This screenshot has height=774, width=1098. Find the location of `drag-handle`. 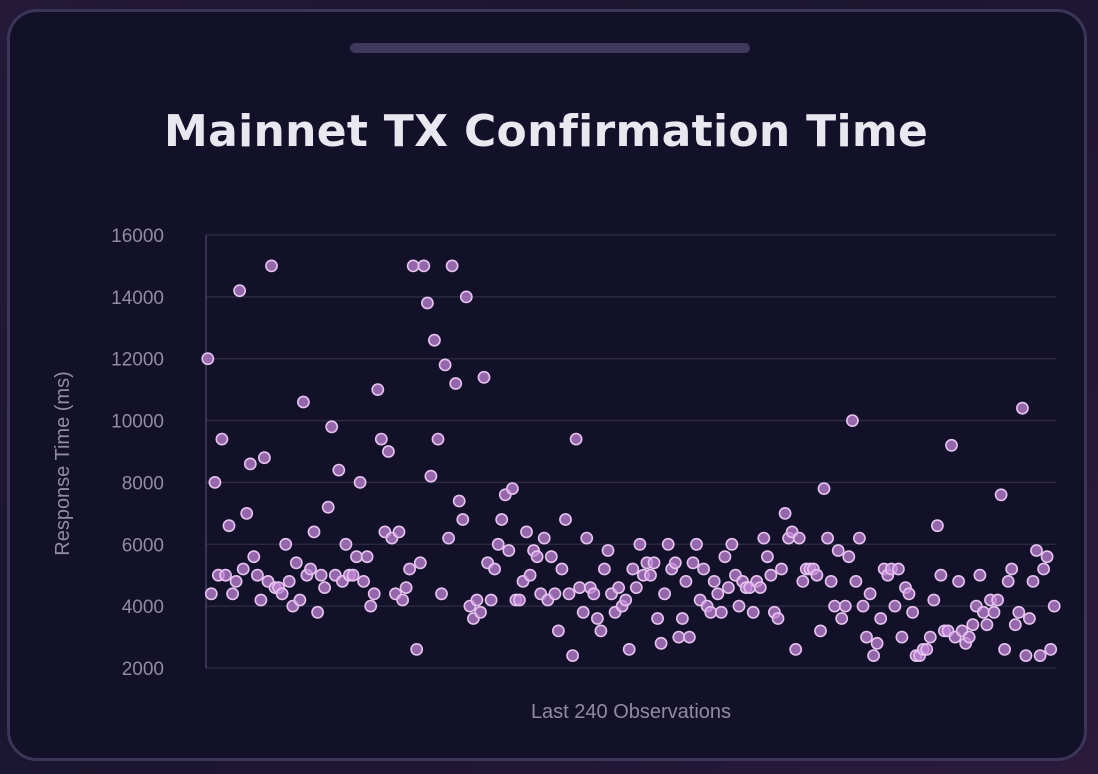

drag-handle is located at coordinates (550, 48).